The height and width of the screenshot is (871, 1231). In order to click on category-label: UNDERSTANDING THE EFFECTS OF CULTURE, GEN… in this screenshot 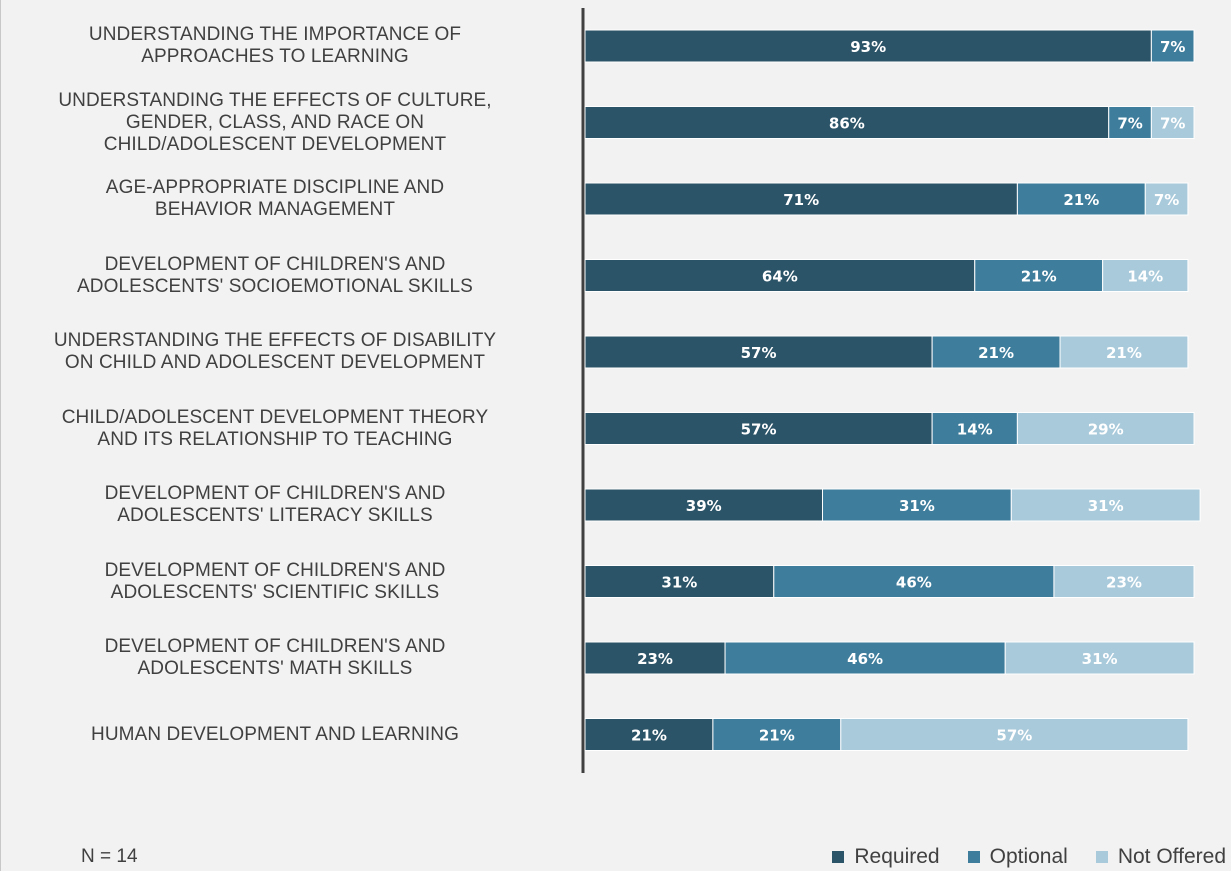, I will do `click(280, 123)`.